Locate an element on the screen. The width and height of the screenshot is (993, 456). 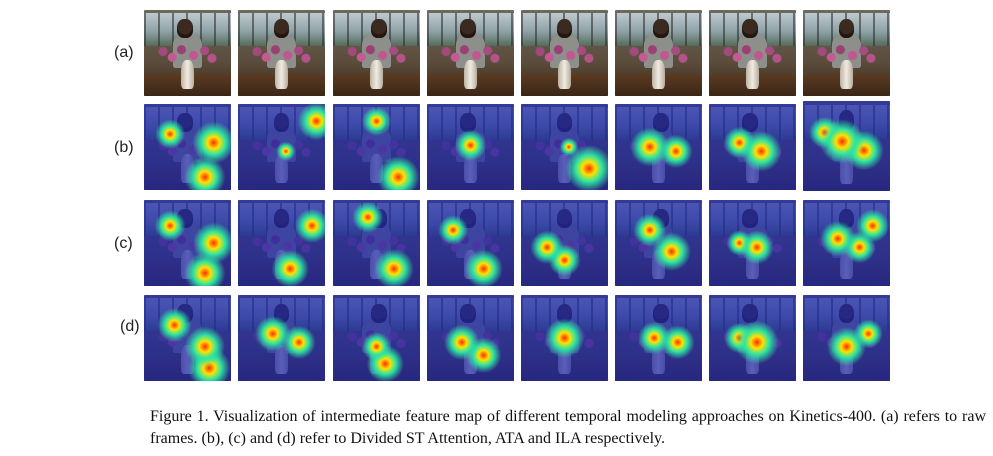
row-label-d: (d) is located at coordinates (130, 326).